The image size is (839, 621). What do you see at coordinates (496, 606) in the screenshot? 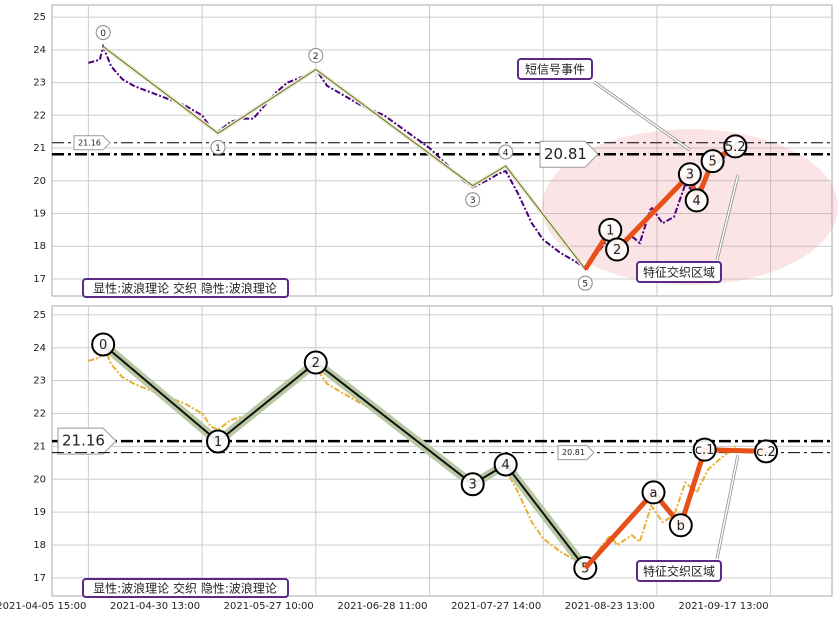
I see `x-tick-label: 2021-07-27 14:00` at bounding box center [496, 606].